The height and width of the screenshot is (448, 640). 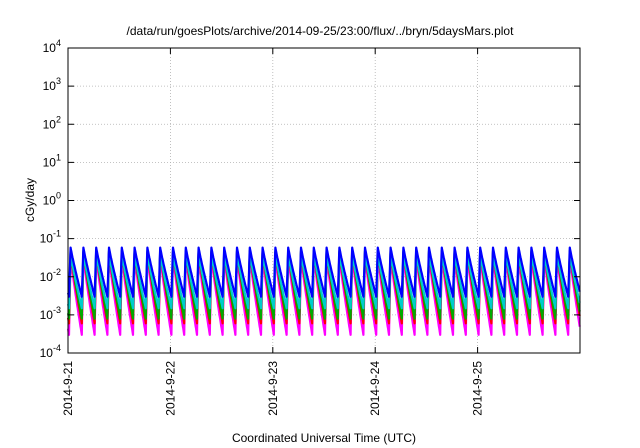 What do you see at coordinates (52, 160) in the screenshot?
I see `y-tick-label: 10¹` at bounding box center [52, 160].